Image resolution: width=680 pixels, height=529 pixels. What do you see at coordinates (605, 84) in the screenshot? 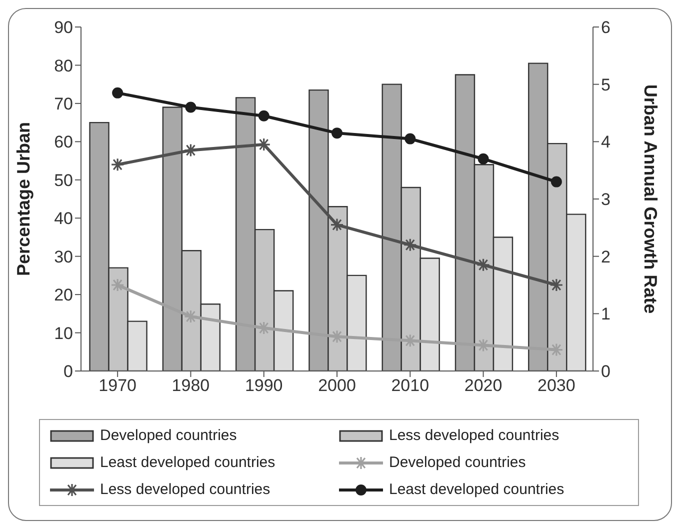
I see `y2-tick-label: 5` at bounding box center [605, 84].